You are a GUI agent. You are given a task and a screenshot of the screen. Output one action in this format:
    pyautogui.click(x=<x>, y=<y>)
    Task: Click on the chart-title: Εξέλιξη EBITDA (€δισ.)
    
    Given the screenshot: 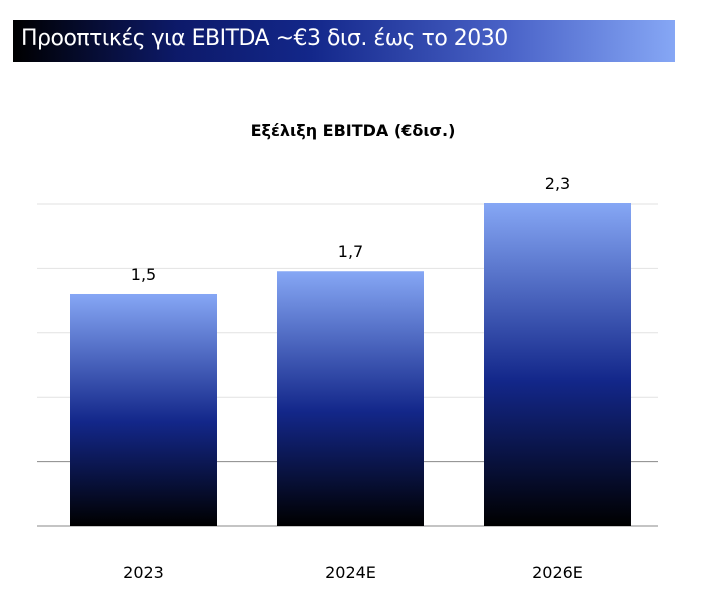 What is the action you would take?
    pyautogui.click(x=353, y=130)
    